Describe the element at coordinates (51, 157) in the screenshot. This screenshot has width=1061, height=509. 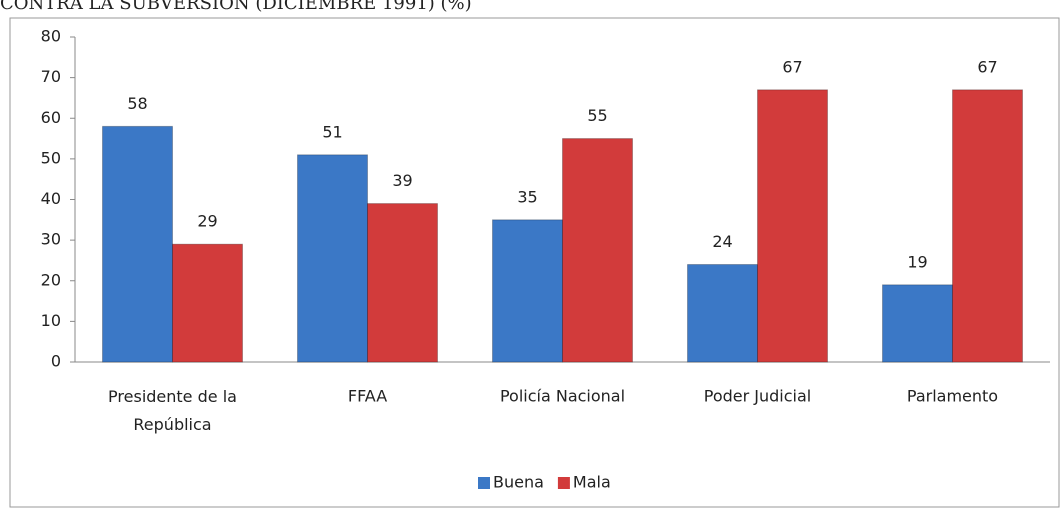
I see `y-tick-label: 50` at that location.